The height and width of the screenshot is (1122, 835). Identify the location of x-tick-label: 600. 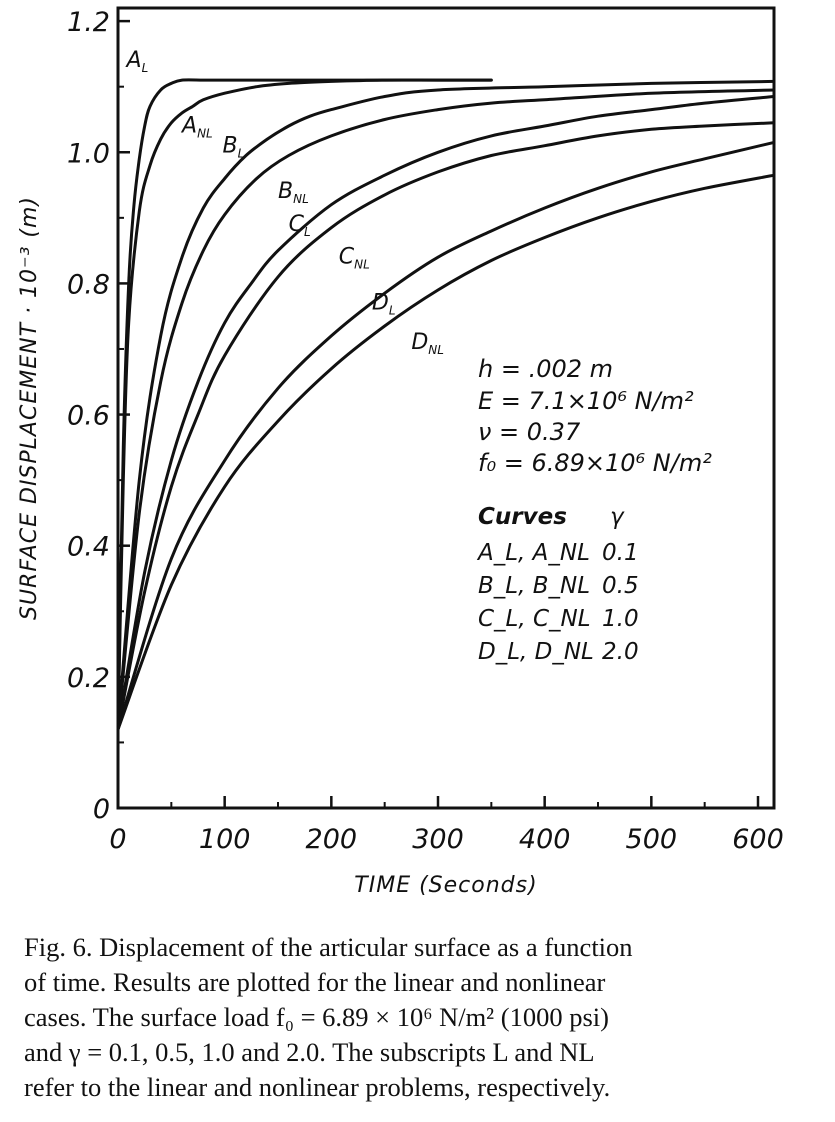
(758, 839).